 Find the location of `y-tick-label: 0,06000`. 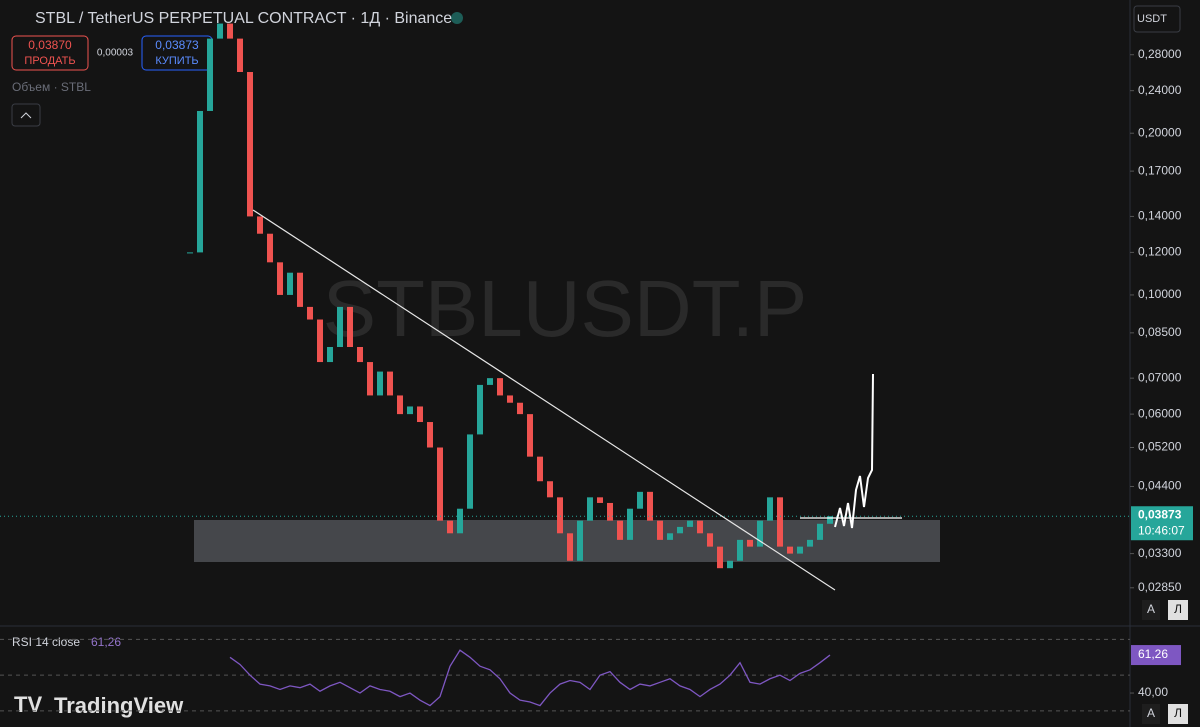

y-tick-label: 0,06000 is located at coordinates (1160, 413).